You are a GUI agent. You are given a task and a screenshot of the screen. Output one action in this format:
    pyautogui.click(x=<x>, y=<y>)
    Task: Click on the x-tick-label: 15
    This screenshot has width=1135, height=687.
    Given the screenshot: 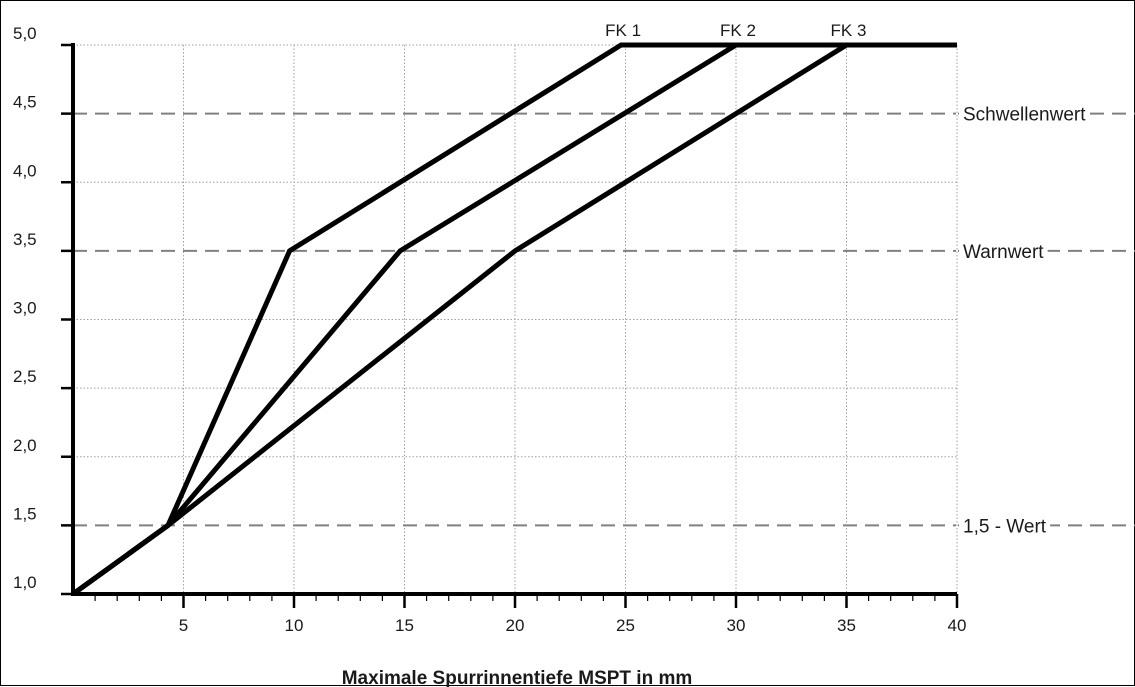 What is the action you would take?
    pyautogui.click(x=404, y=625)
    